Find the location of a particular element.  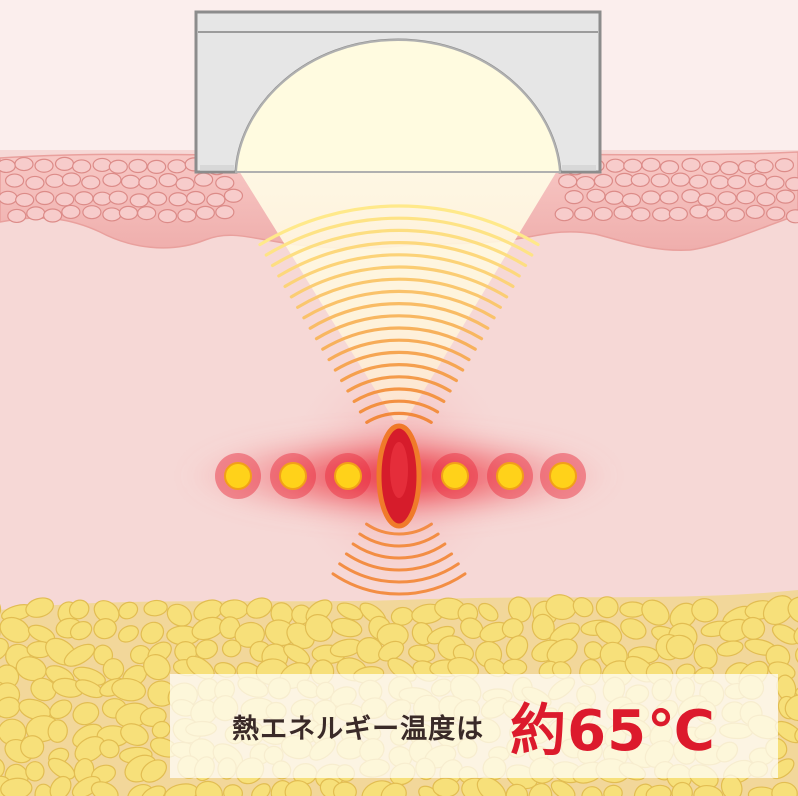

ultrasound-transducer is located at coordinates (398, 92).